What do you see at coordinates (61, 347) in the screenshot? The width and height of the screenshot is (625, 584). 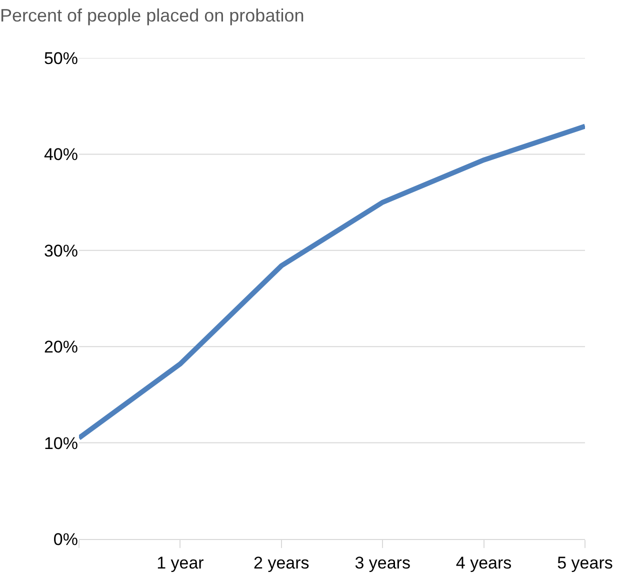 I see `y-tick-label: 20%` at bounding box center [61, 347].